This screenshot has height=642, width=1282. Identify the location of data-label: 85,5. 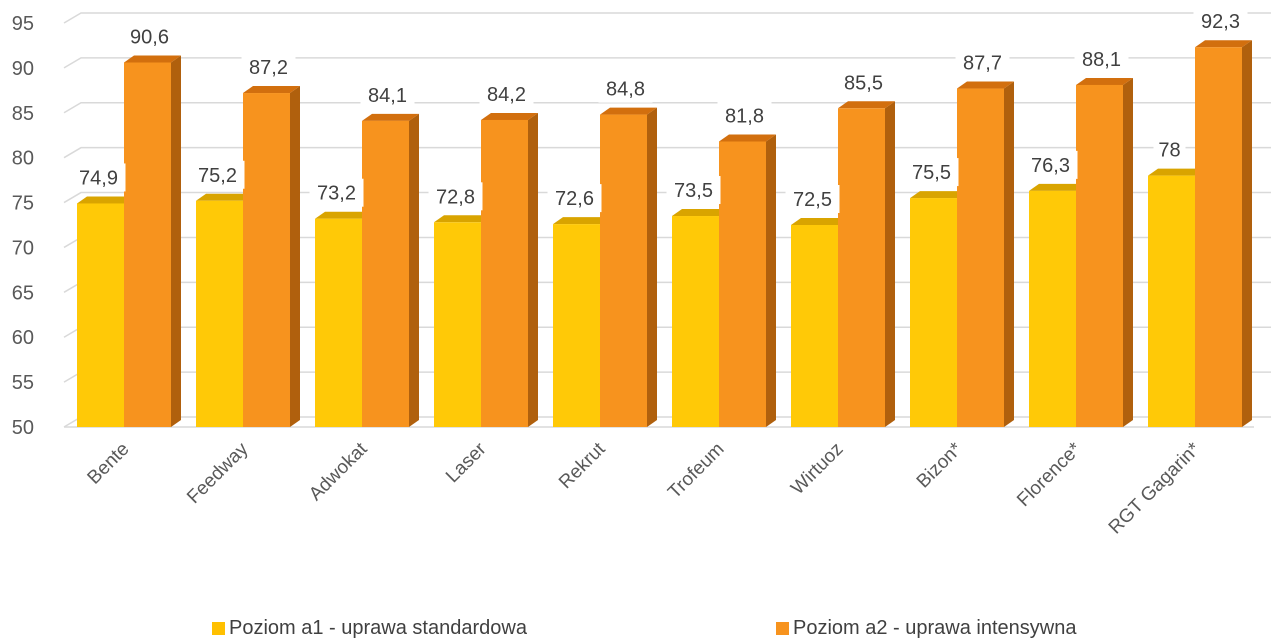
(863, 83).